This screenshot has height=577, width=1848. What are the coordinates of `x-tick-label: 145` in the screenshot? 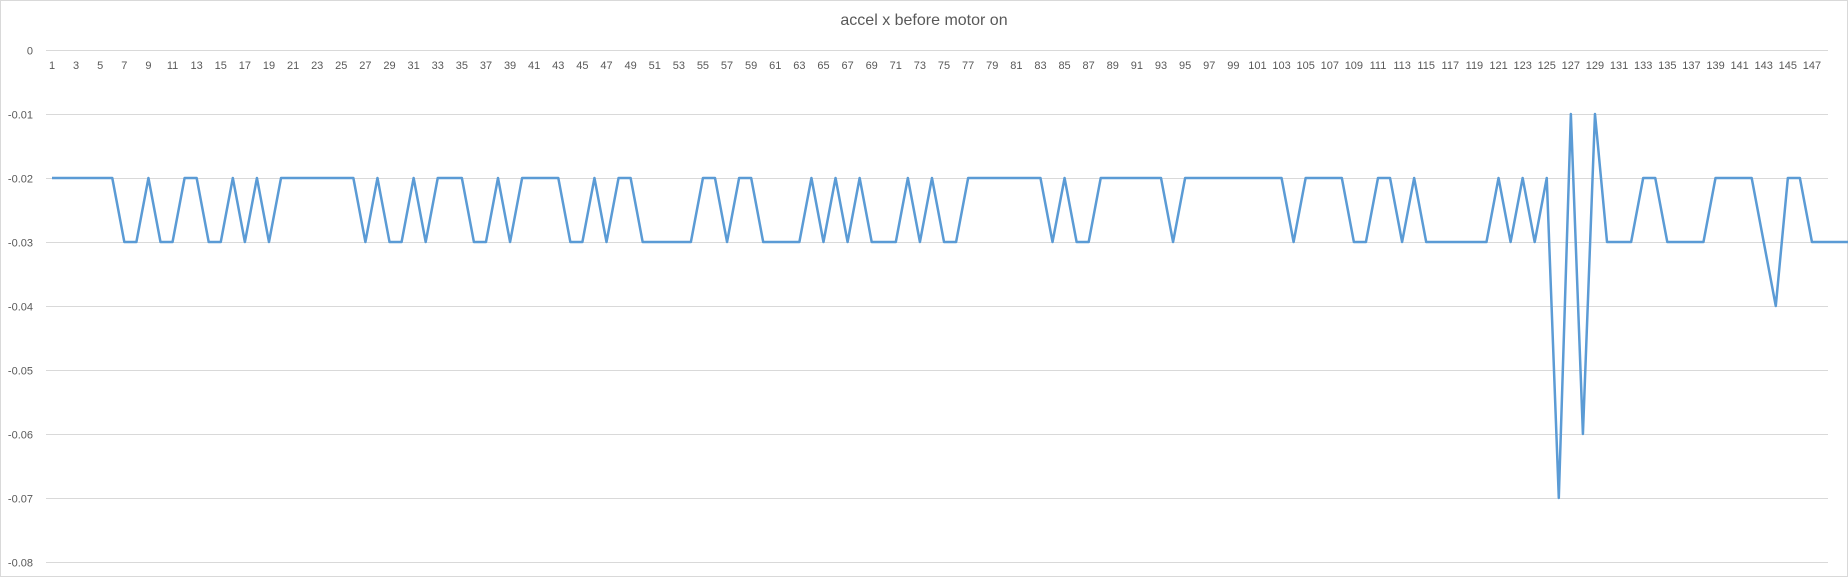 It's located at (1788, 66).